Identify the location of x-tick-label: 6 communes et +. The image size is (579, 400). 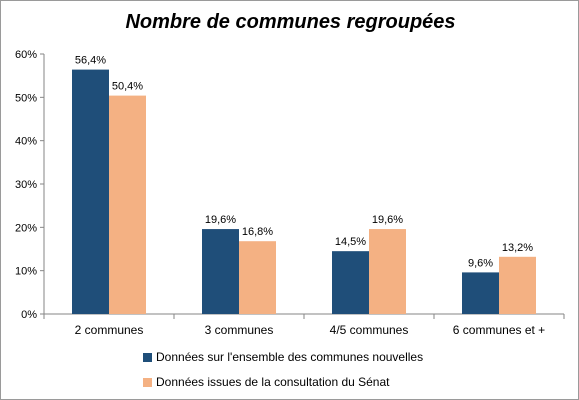
(499, 330).